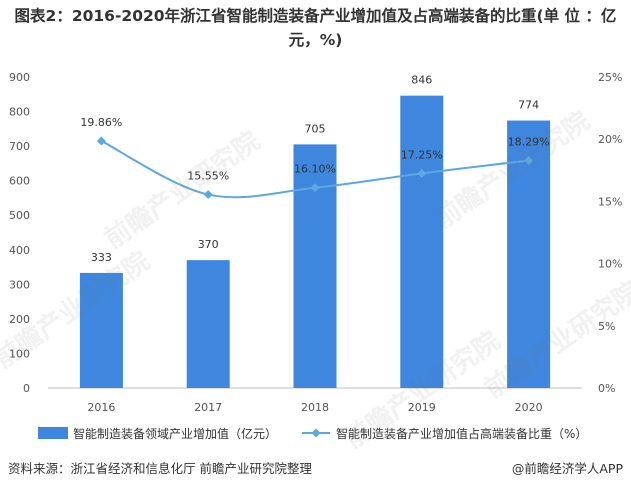  What do you see at coordinates (422, 407) in the screenshot?
I see `x-tick-label: 2019` at bounding box center [422, 407].